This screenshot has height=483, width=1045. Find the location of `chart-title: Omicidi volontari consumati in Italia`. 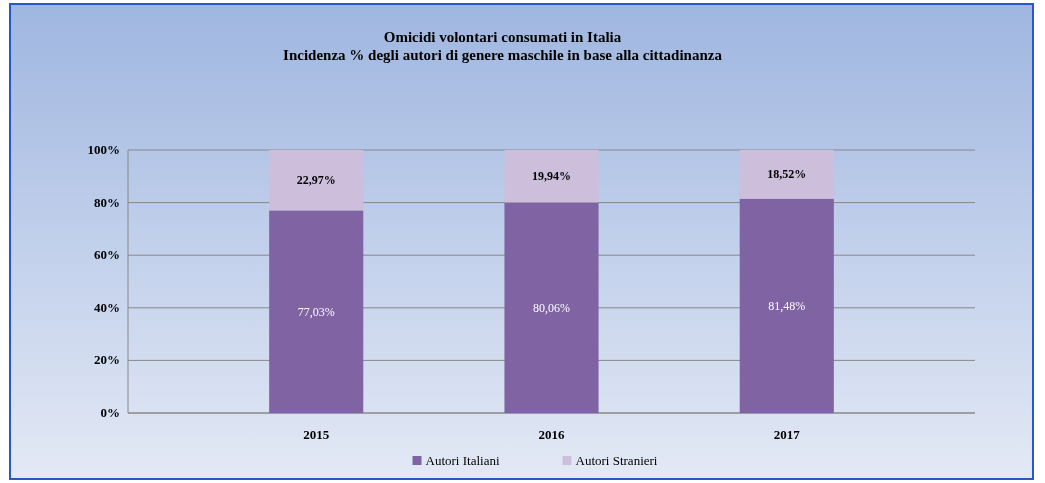

chart-title: Omicidi volontari consumati in Italia is located at coordinates (502, 37).